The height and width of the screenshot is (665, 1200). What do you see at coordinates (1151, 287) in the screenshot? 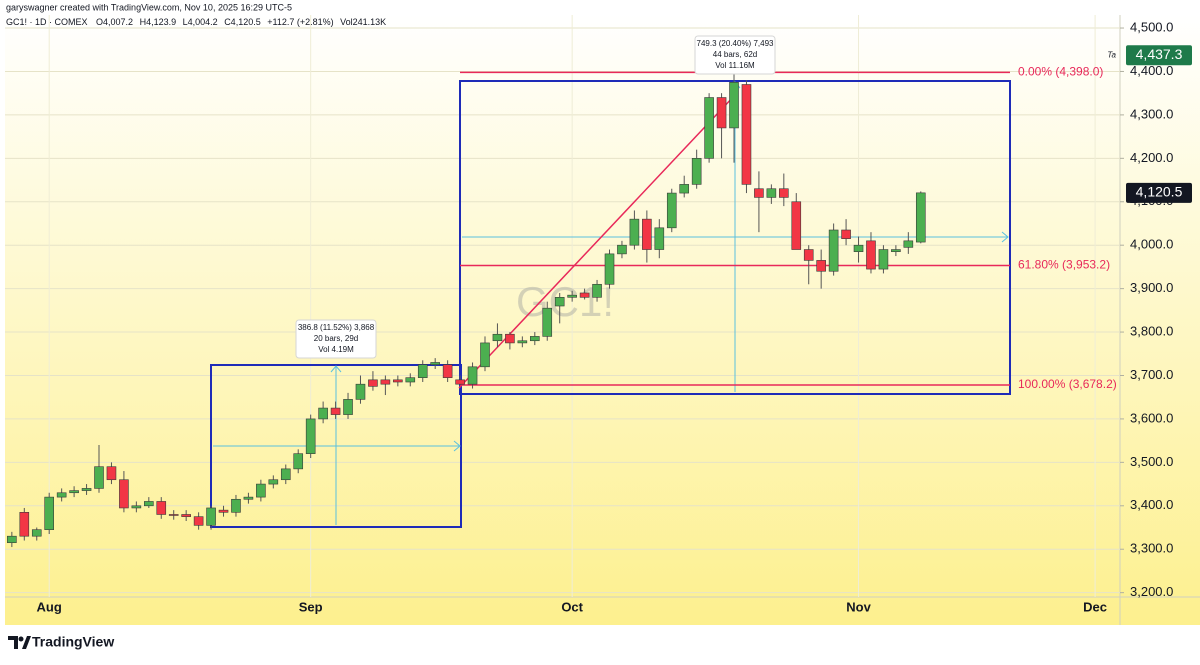
I see `y-tick-label: 3,900.0` at bounding box center [1151, 287].